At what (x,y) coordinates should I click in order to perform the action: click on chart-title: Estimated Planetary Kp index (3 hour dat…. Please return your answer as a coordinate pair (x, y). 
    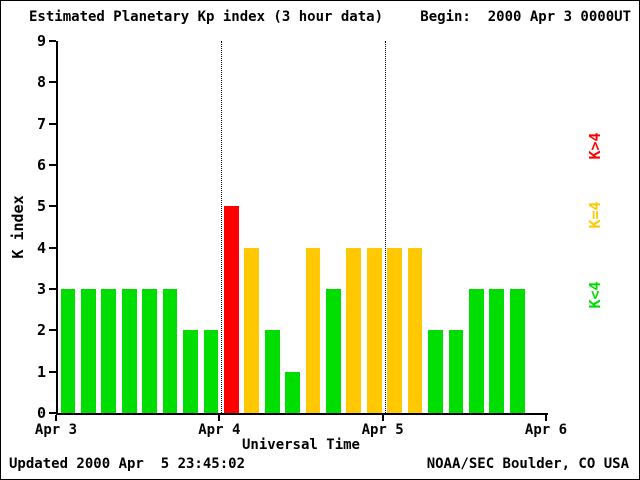
    Looking at the image, I should click on (206, 17).